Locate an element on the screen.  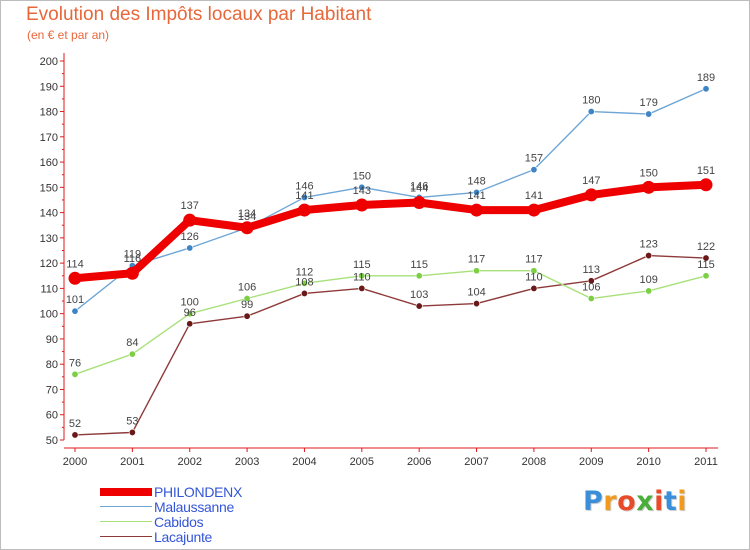
y-tick-label: 200 is located at coordinates (49, 62).